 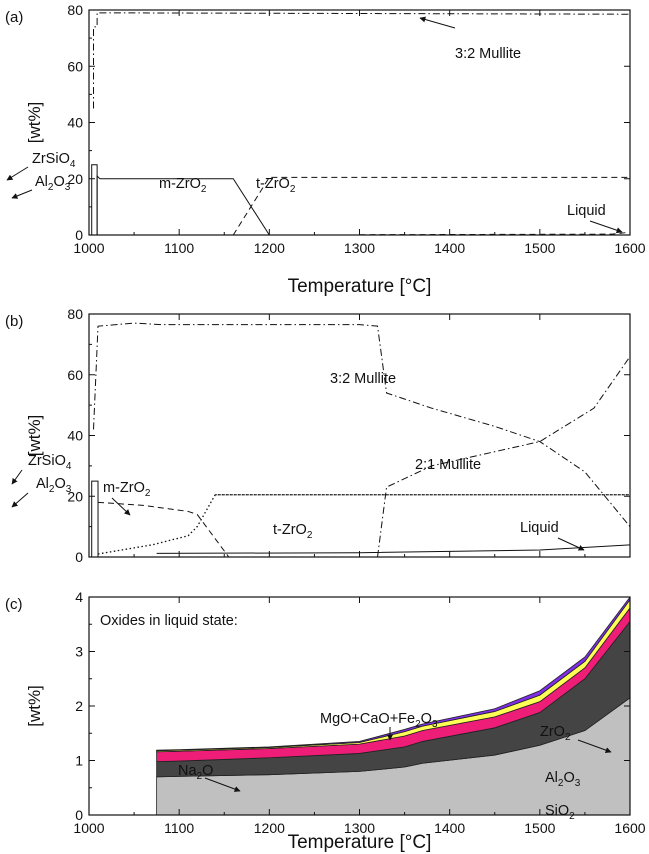 I want to click on annotation-mgo-cao-fe2o3-text: MgO+CaO+Fe, so click(x=367, y=719).